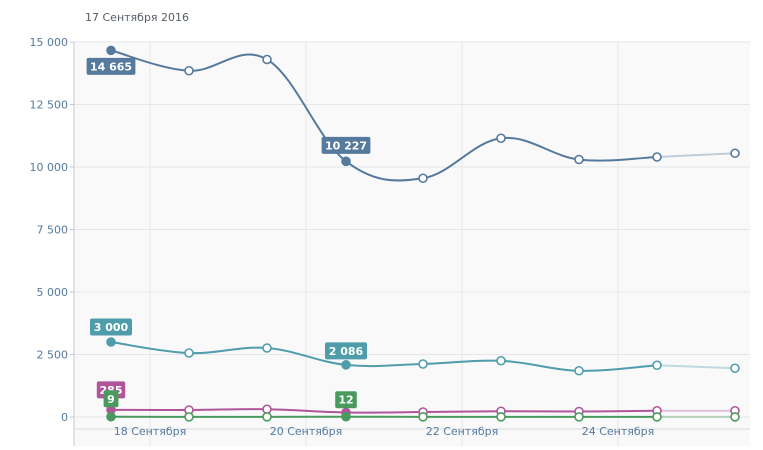  I want to click on date-header: 17 Сентября 2016, so click(137, 17).